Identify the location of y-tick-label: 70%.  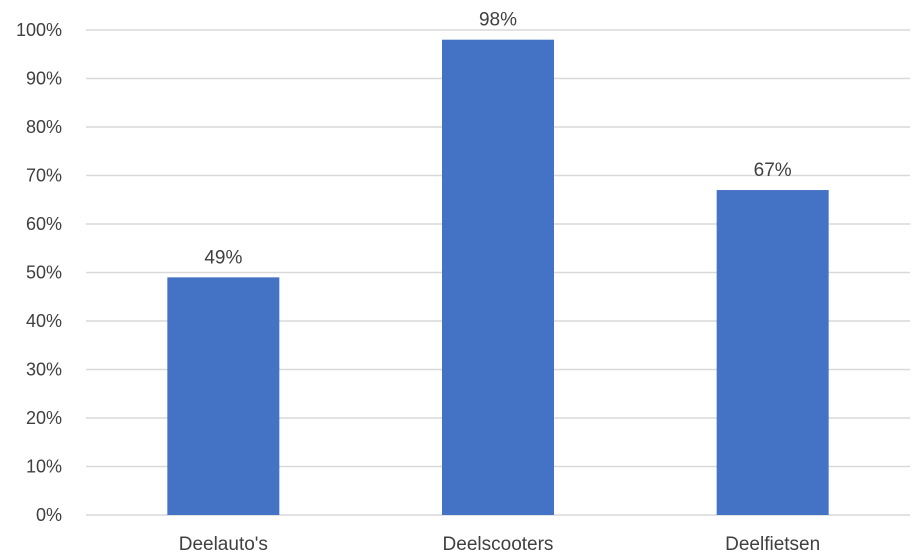
(44, 176).